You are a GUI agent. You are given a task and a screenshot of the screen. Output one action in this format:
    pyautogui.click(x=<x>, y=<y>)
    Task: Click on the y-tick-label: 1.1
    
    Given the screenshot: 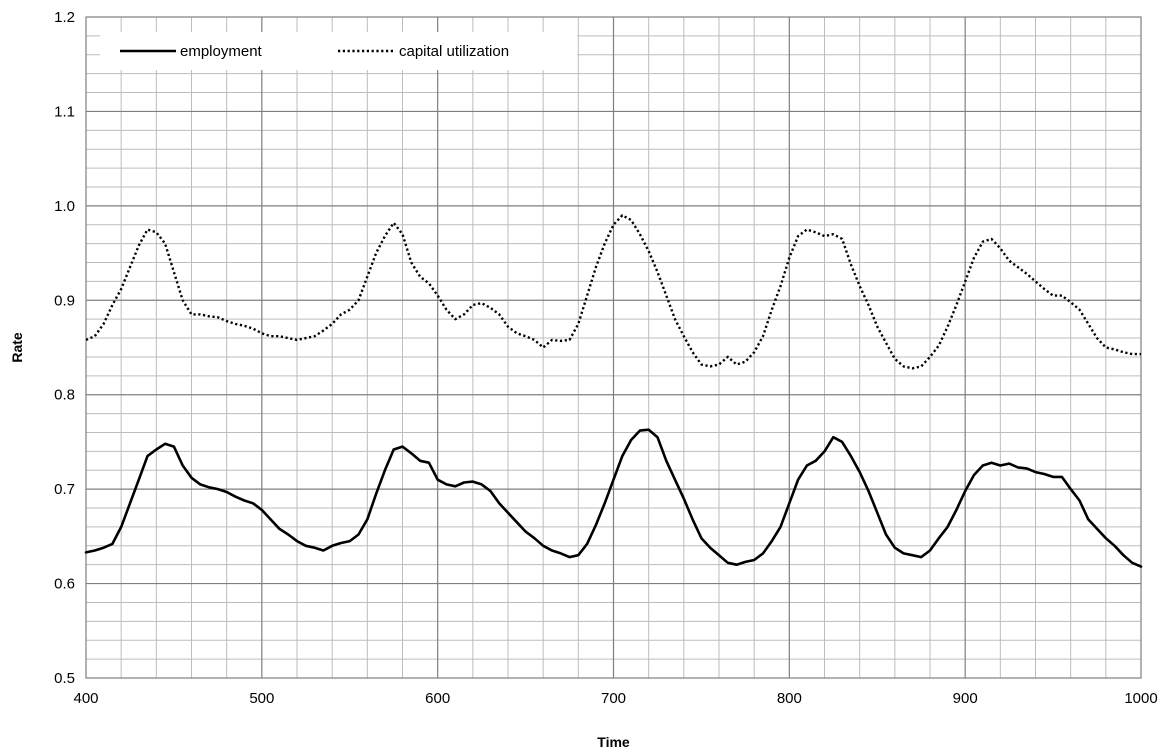 What is the action you would take?
    pyautogui.click(x=64, y=111)
    